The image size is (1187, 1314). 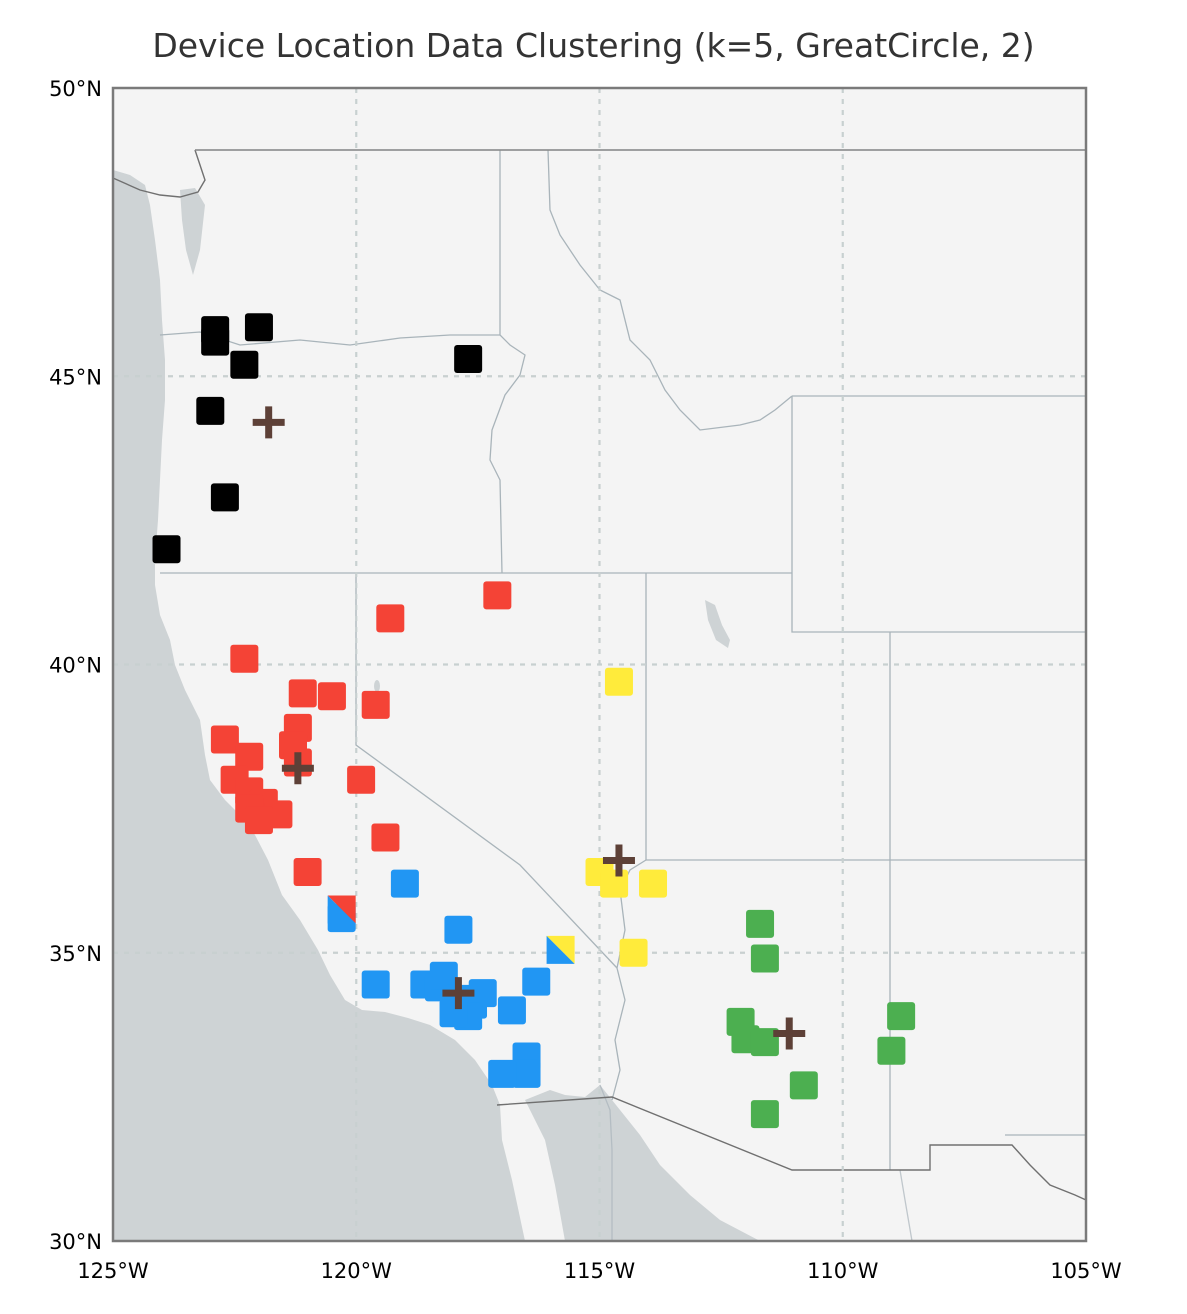 What do you see at coordinates (192, 231) in the screenshot?
I see `puget-sound` at bounding box center [192, 231].